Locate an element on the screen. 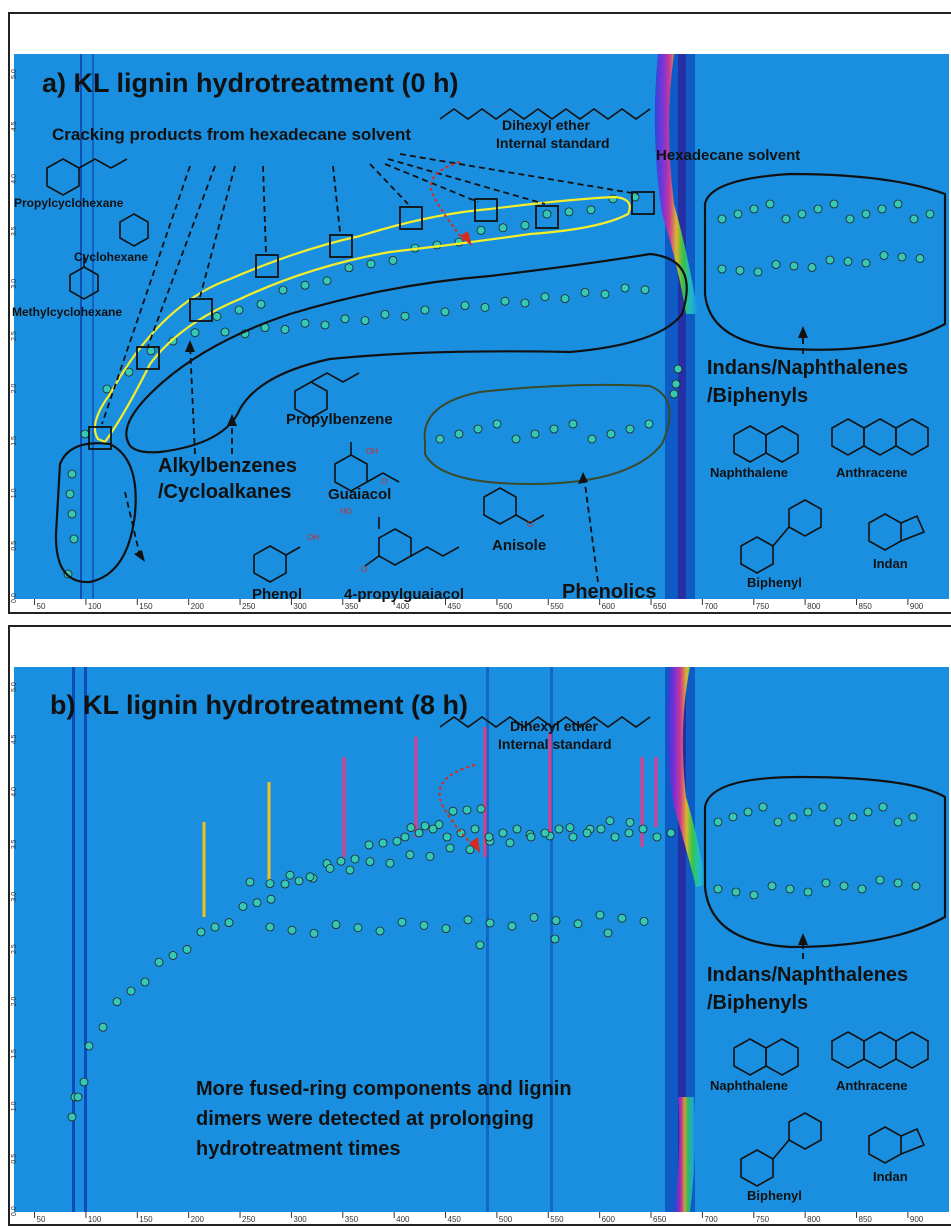  dihexyl-label: Dihexyl ether is located at coordinates (554, 726).